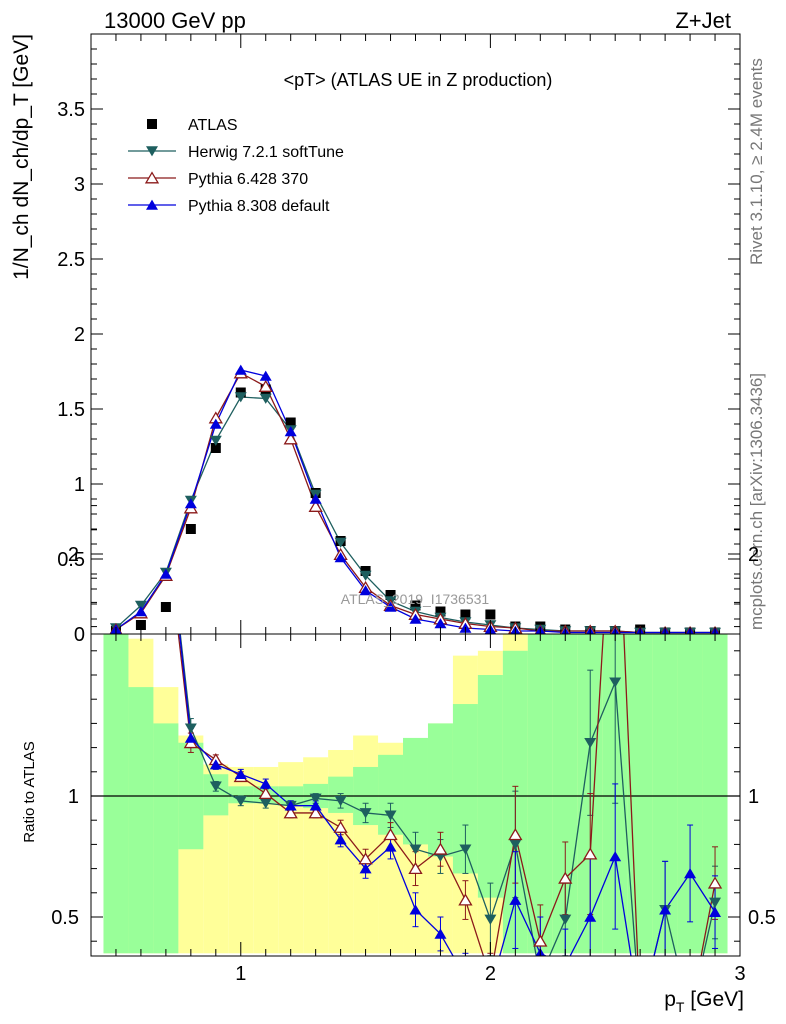 This screenshot has width=786, height=1024. I want to click on x-axis-label-unit: [GeV], so click(714, 999).